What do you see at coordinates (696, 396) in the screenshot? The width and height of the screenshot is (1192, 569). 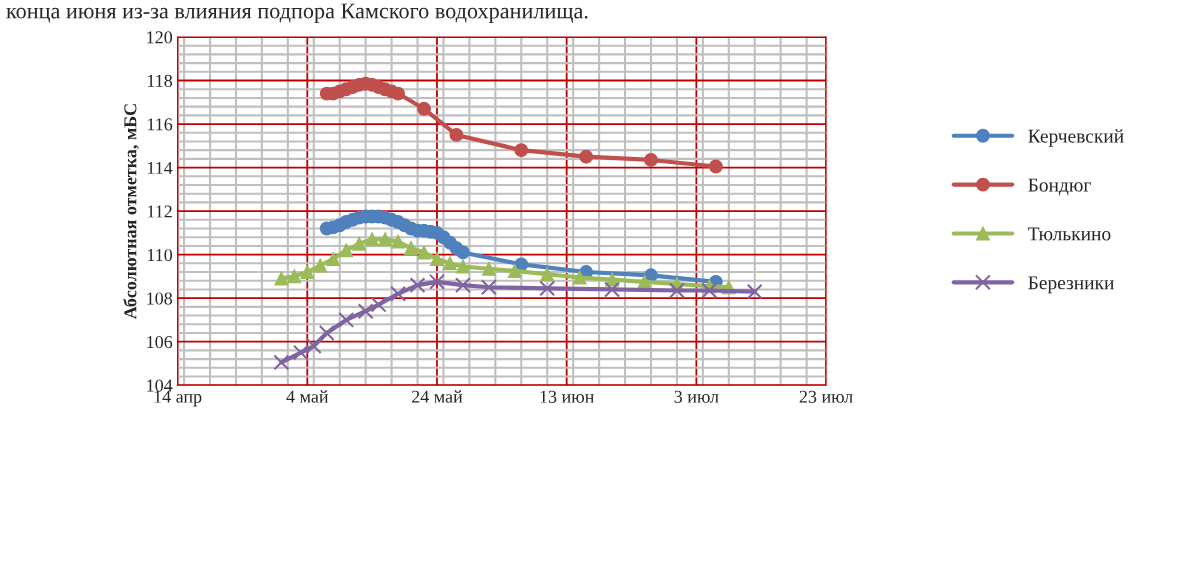 I see `x-tick-label: 3 июл` at bounding box center [696, 396].